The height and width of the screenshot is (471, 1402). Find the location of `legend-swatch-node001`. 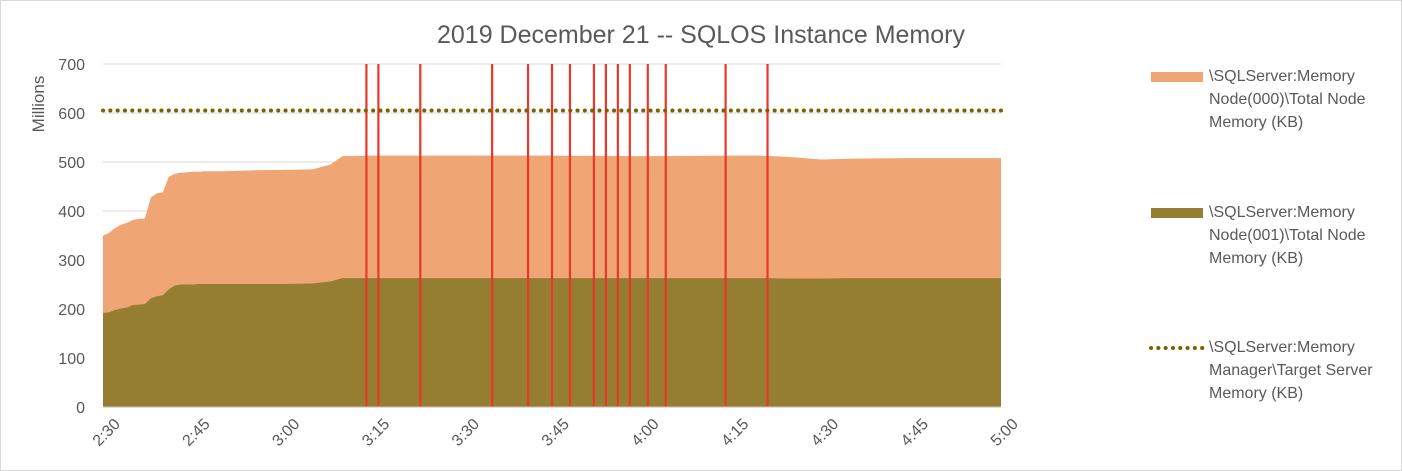

legend-swatch-node001 is located at coordinates (1177, 213).